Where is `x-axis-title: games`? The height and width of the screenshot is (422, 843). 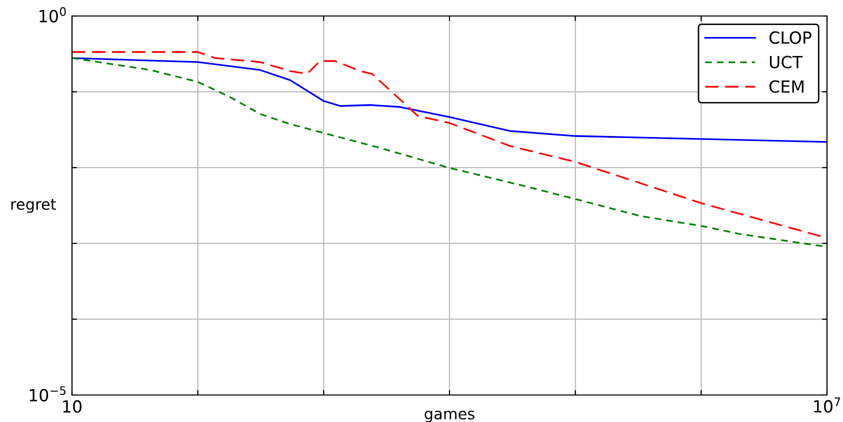 x-axis-title: games is located at coordinates (449, 416).